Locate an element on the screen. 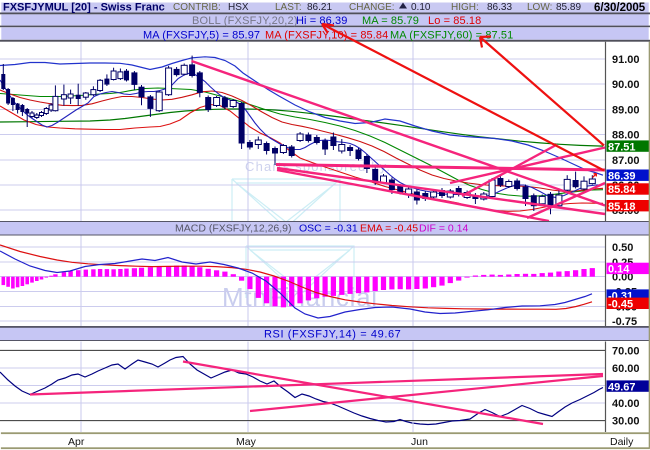 The height and width of the screenshot is (450, 650). svg-text: Lo = 85.18 is located at coordinates (454, 21).